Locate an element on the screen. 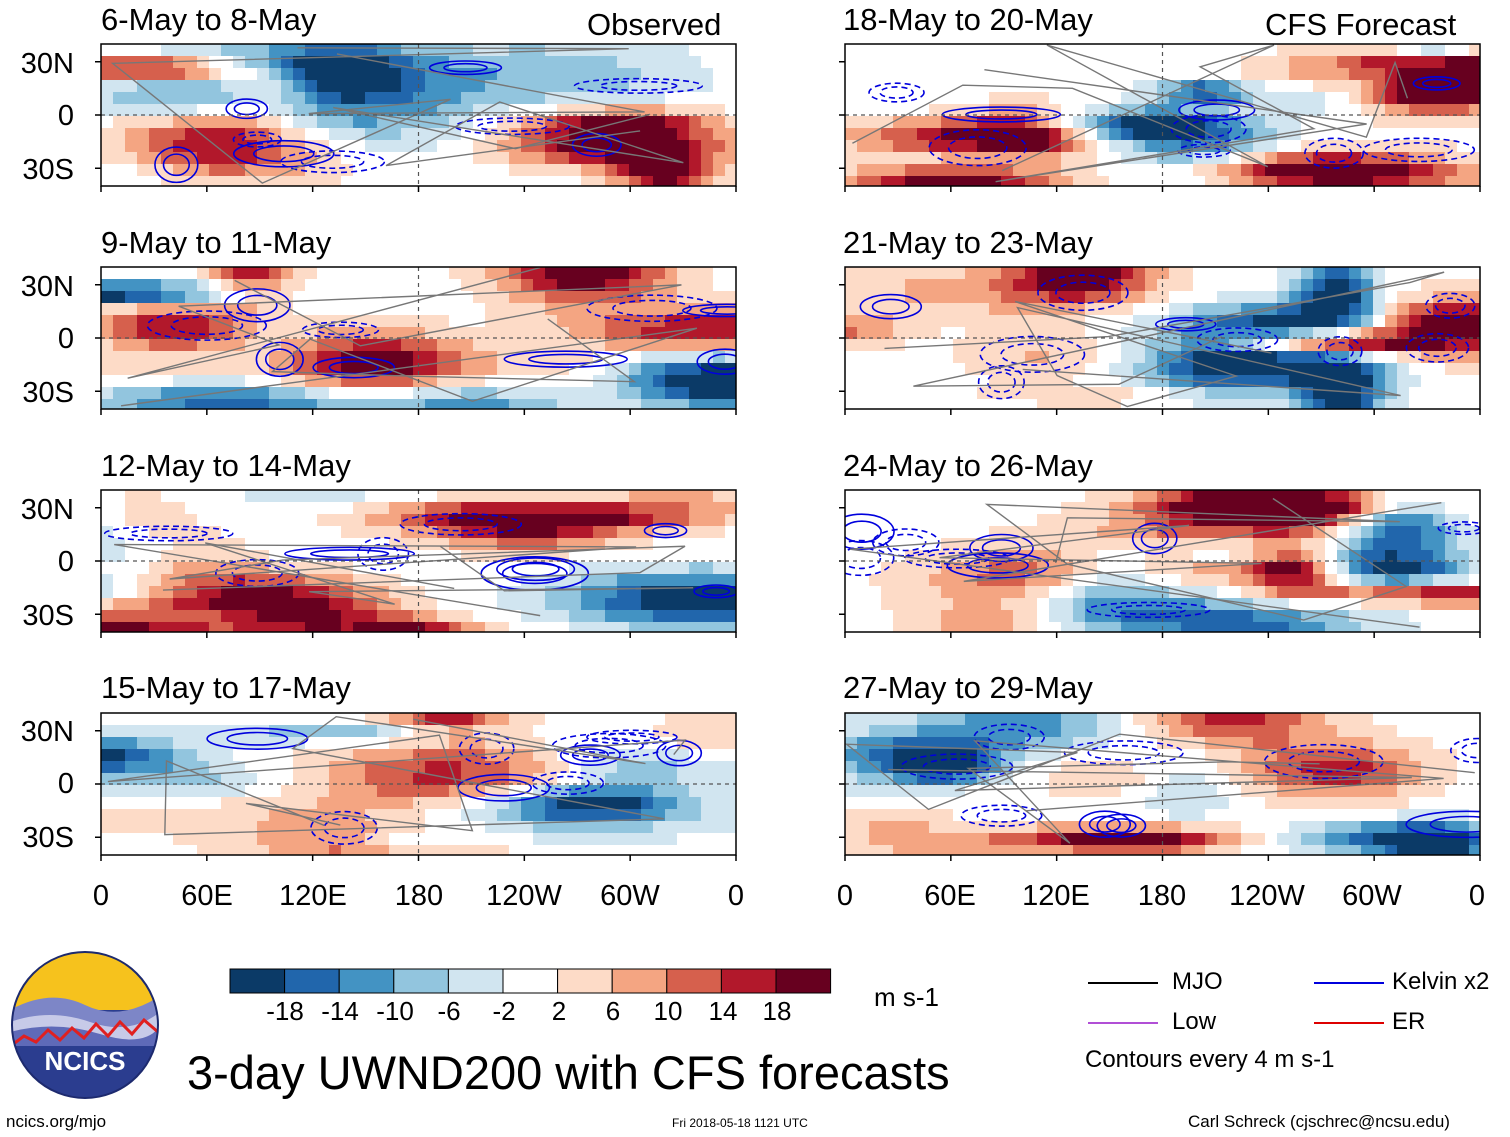  lat-label-30s-p3: 30S is located at coordinates (48, 616).